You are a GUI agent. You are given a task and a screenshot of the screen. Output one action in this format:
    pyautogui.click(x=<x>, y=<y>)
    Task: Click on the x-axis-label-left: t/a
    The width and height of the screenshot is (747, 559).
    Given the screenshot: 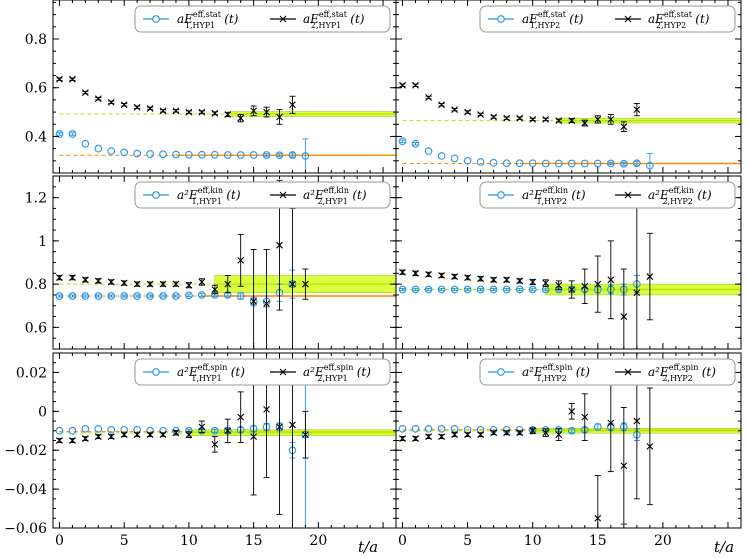 What is the action you would take?
    pyautogui.click(x=368, y=547)
    